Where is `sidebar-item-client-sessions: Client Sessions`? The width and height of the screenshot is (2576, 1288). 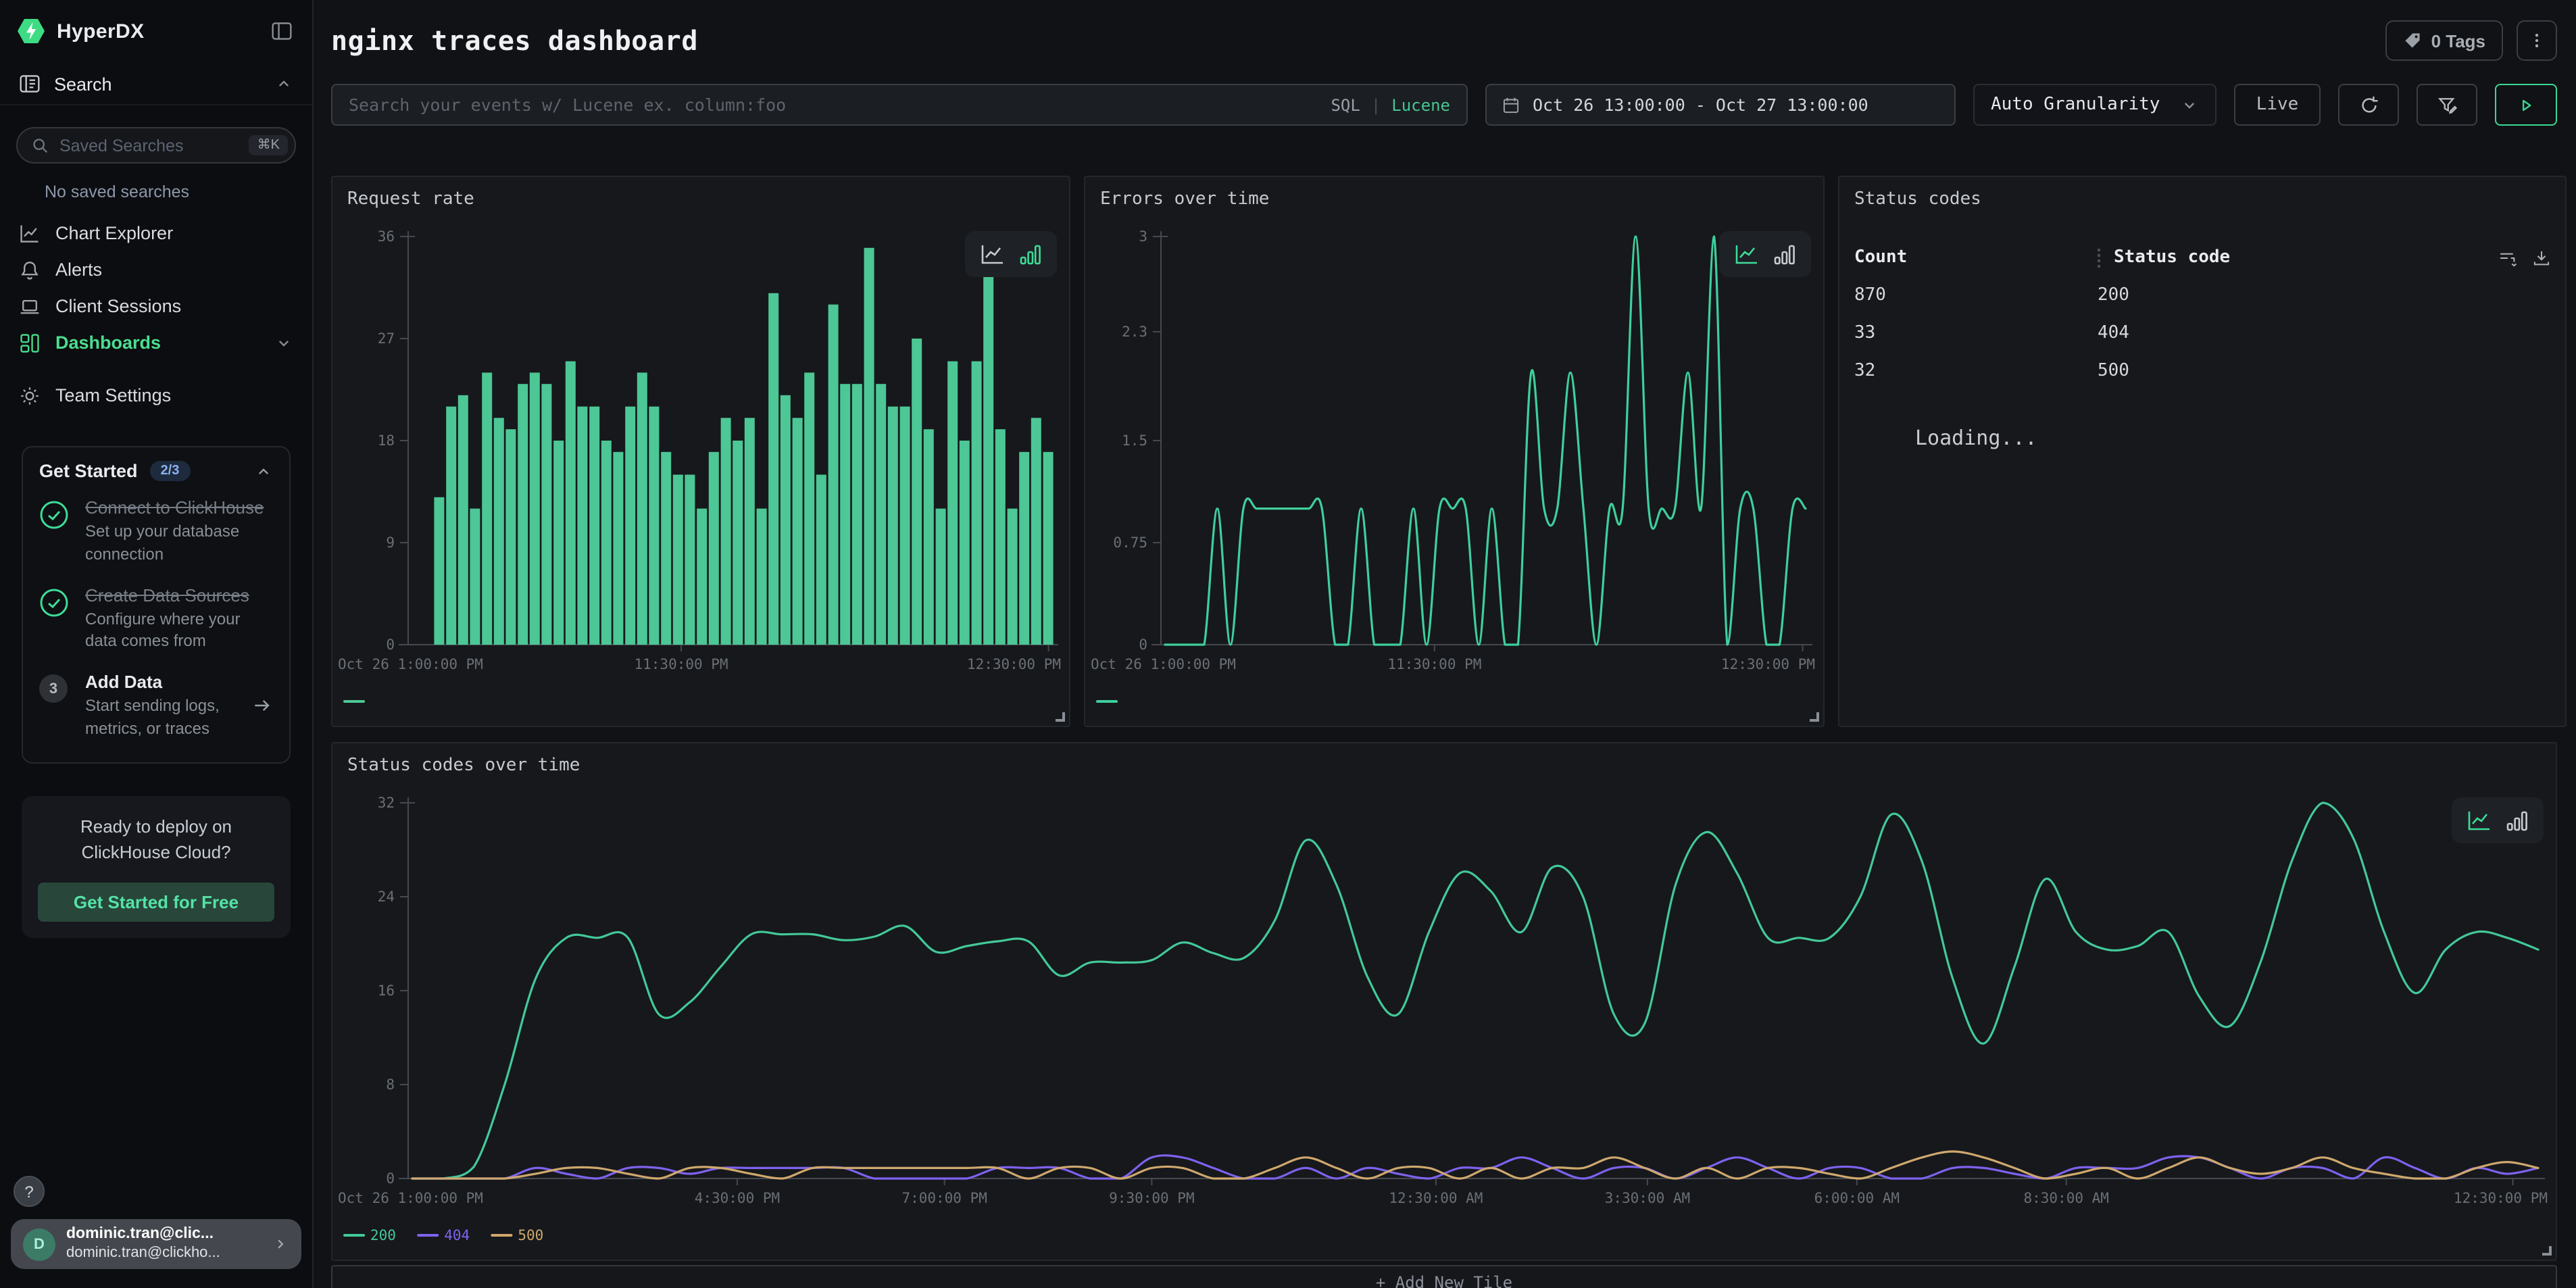 sidebar-item-client-sessions: Client Sessions is located at coordinates (156, 306).